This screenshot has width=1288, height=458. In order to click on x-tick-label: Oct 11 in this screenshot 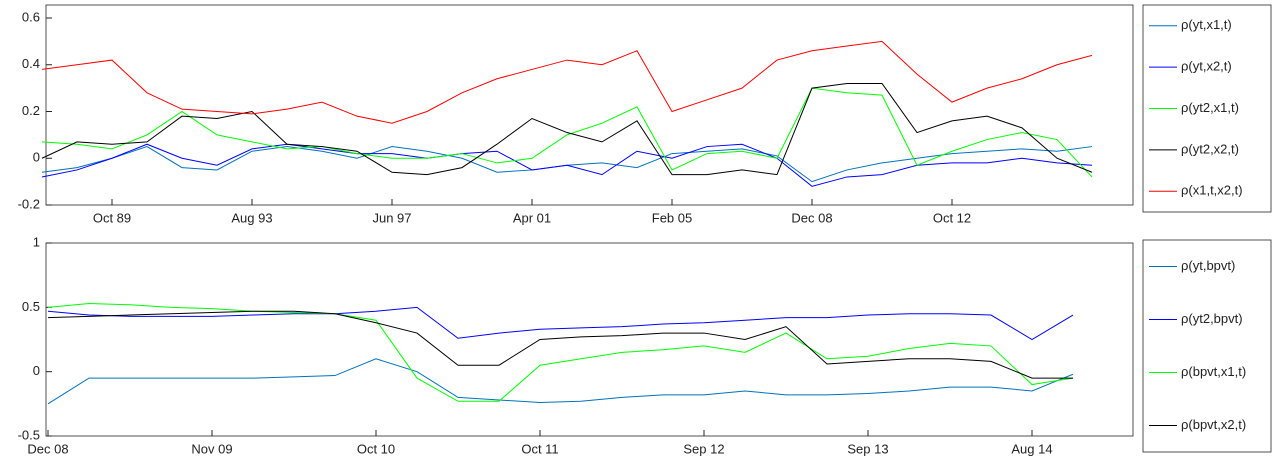, I will do `click(539, 448)`.